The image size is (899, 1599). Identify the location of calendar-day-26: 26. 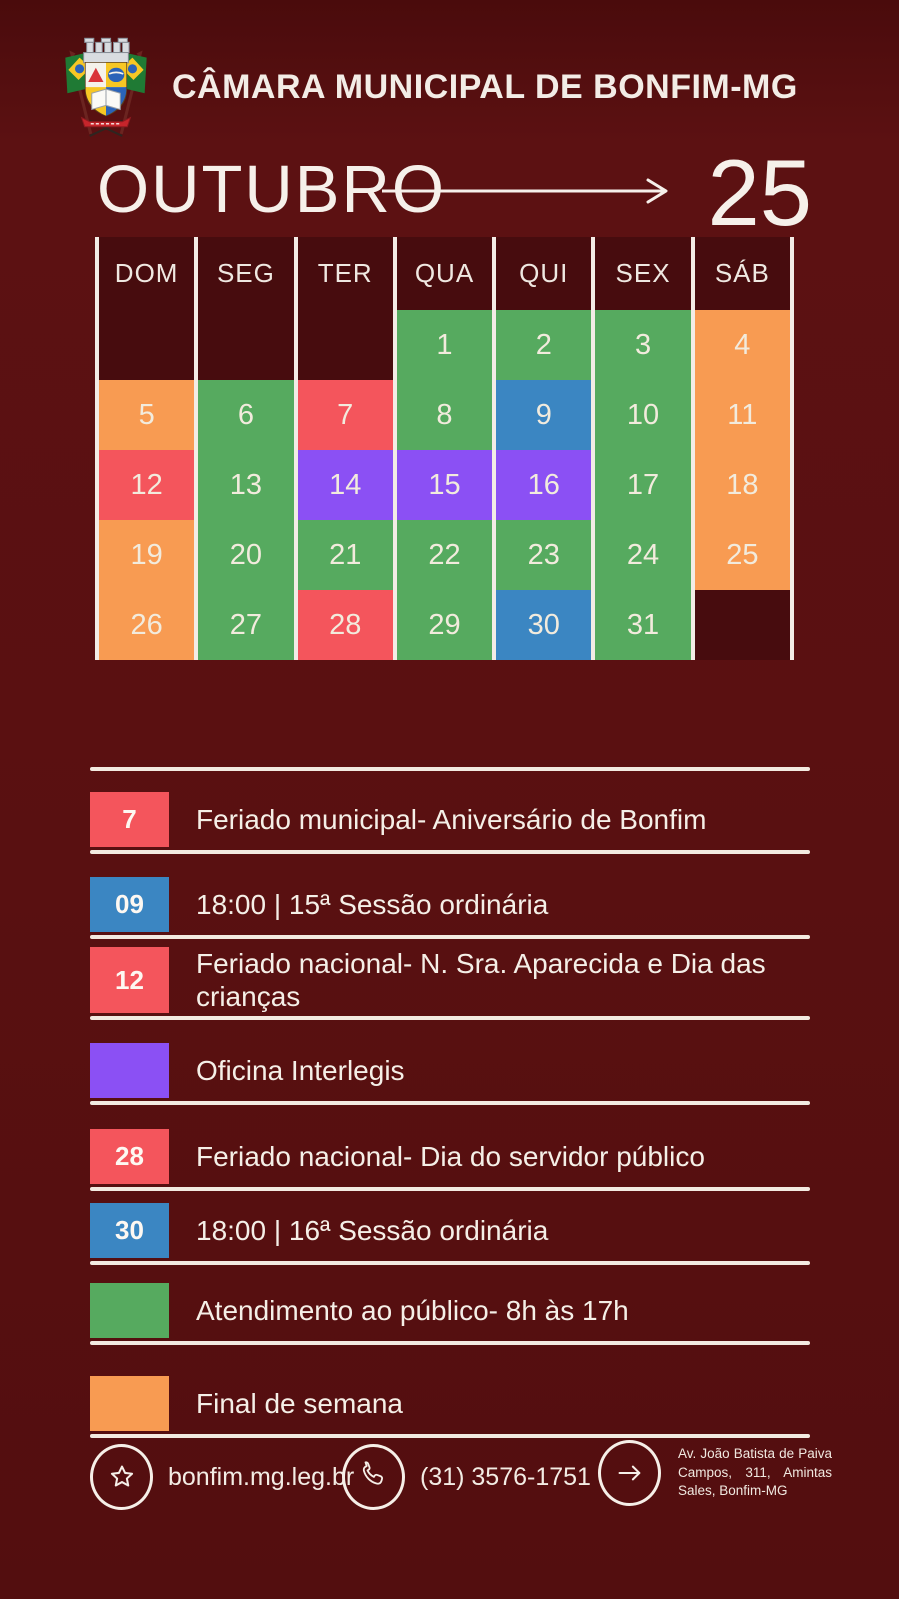
(147, 625).